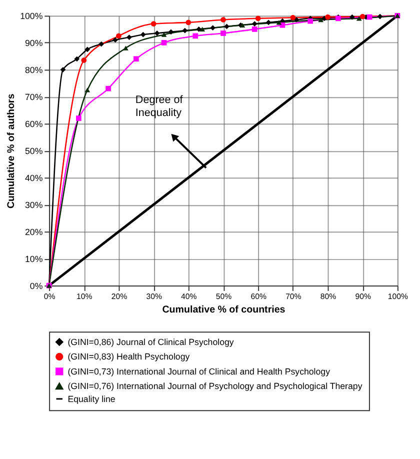  Describe the element at coordinates (129, 357) in the screenshot. I see `legend-label: (GINI=0,83) Health Psychology` at that location.